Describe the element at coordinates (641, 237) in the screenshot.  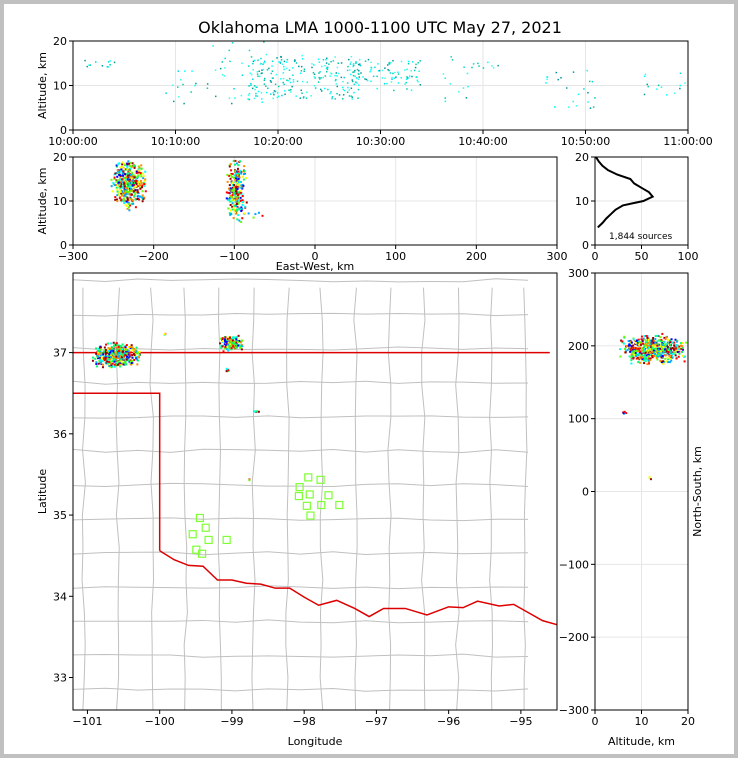
I see `source-count-annotation: 1,844 sources` at that location.